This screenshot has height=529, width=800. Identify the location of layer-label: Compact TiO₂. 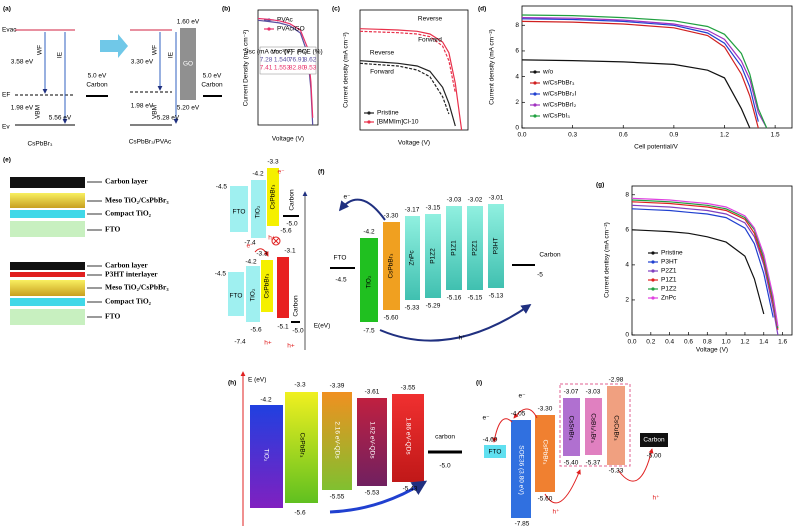
(128, 213).